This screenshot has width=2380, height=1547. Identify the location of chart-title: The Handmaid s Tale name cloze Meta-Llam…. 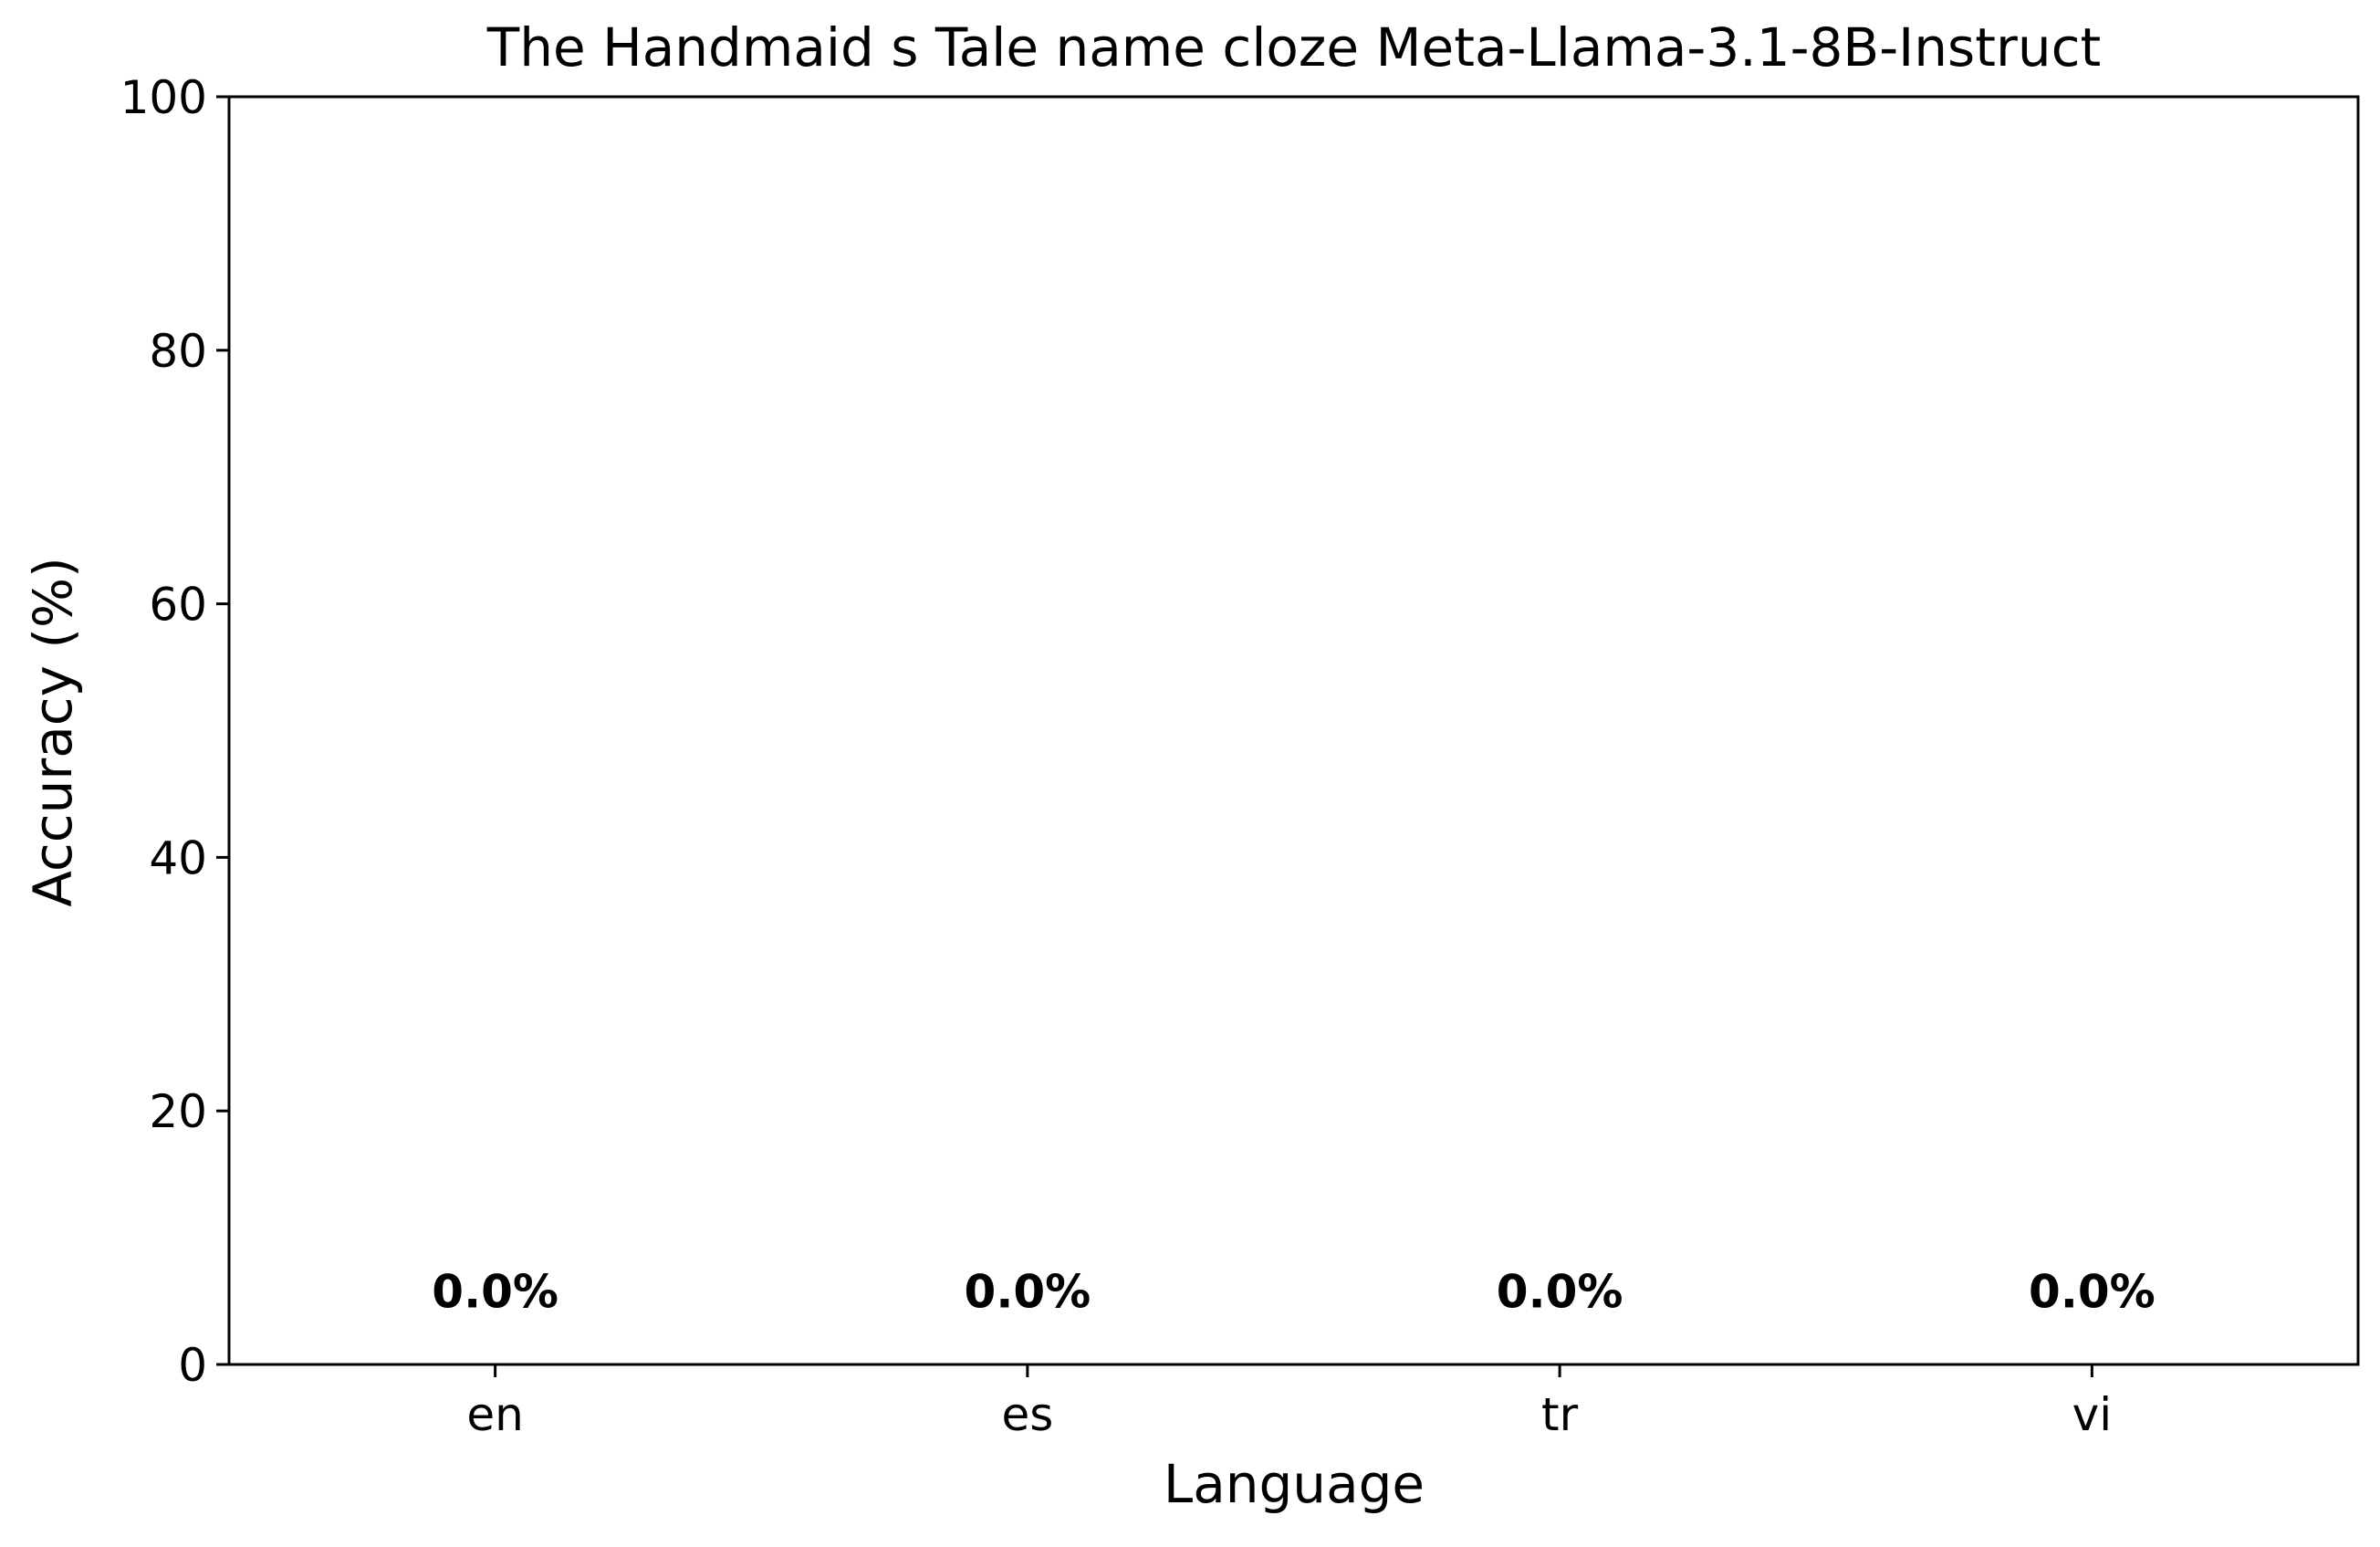
(1293, 47).